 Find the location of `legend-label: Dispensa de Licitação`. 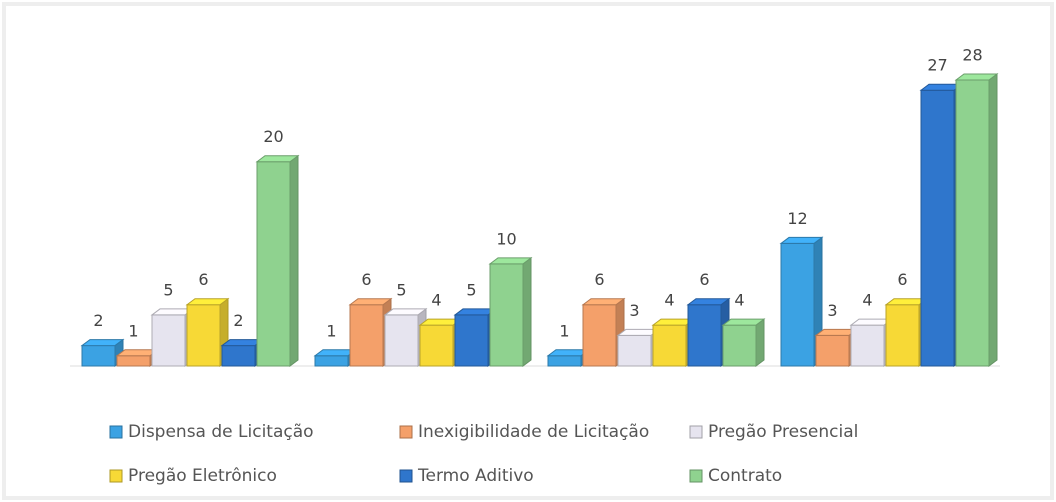

legend-label: Dispensa de Licitação is located at coordinates (221, 432).